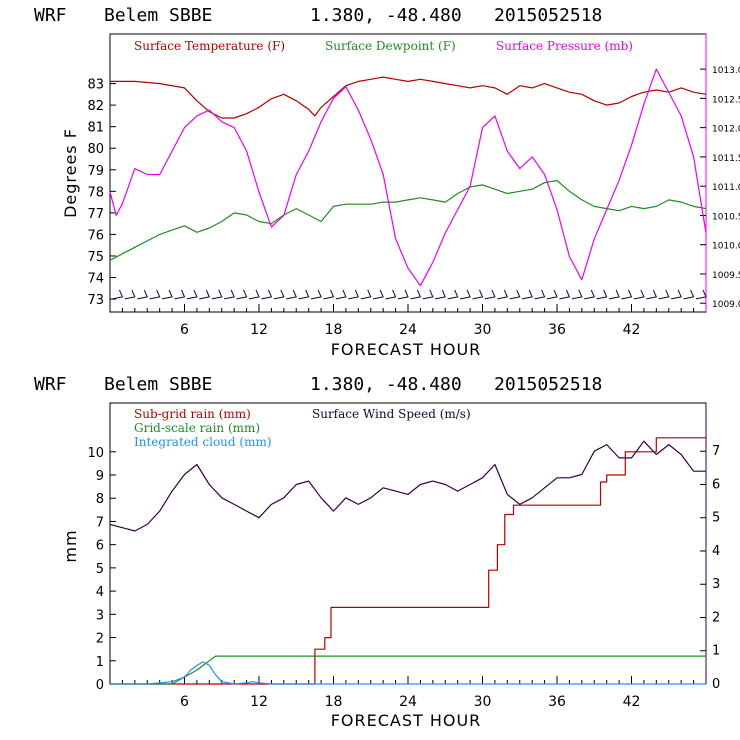 This screenshot has height=740, width=740. I want to click on y2-tick-label: 4, so click(716, 551).